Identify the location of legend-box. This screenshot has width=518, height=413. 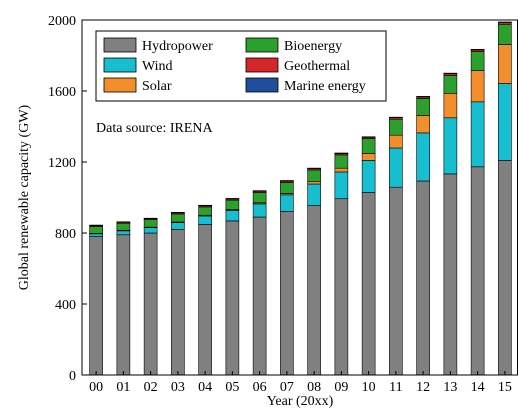
(241, 66).